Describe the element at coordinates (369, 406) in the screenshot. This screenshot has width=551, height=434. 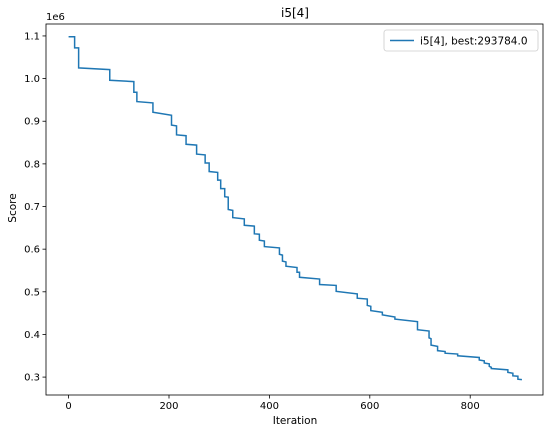
I see `x-tick-label: 600` at that location.